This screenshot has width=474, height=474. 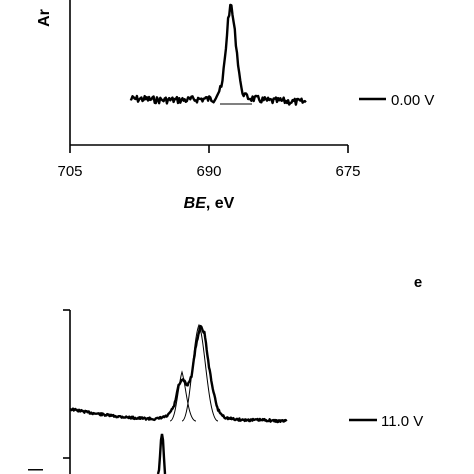 I want to click on top-x-tick-label-690: 690, so click(x=208, y=171).